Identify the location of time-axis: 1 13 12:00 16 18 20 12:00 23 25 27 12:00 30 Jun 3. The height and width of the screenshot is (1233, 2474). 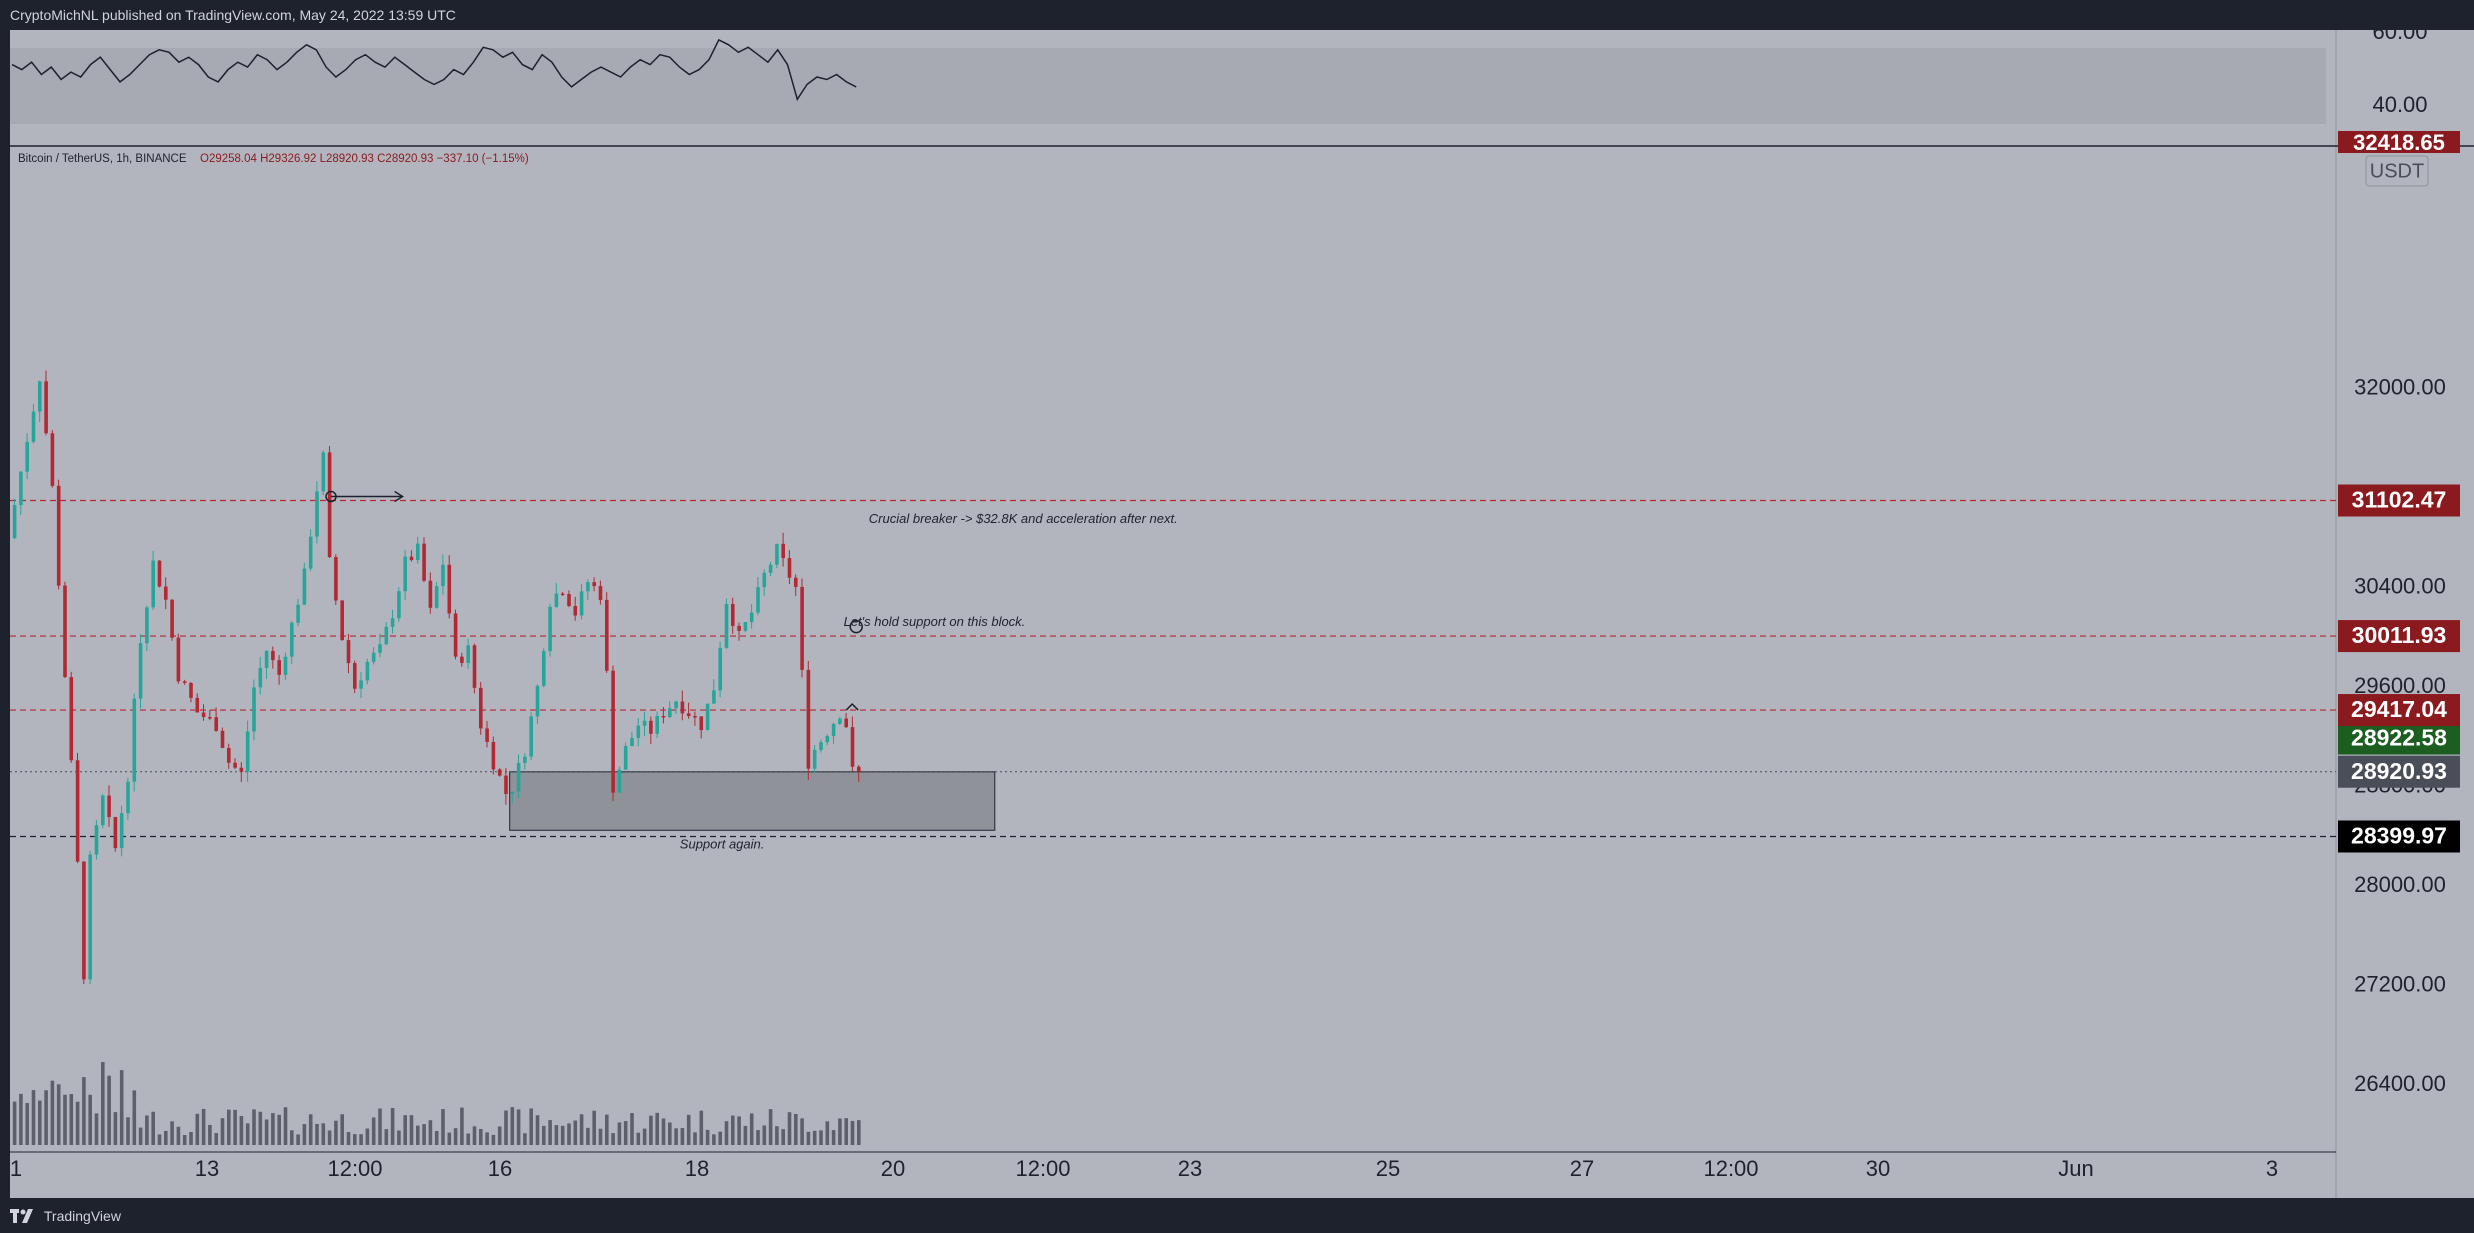
(1173, 1166).